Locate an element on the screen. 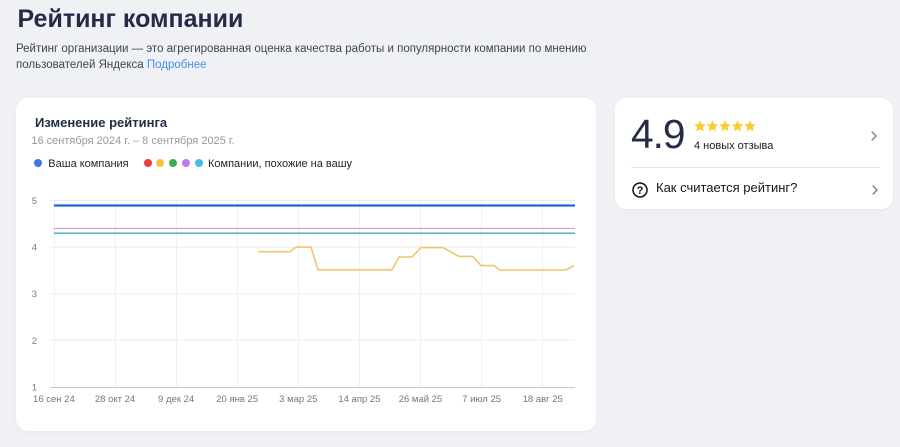 The height and width of the screenshot is (447, 900). svg-text: 20 янв 25 is located at coordinates (237, 399).